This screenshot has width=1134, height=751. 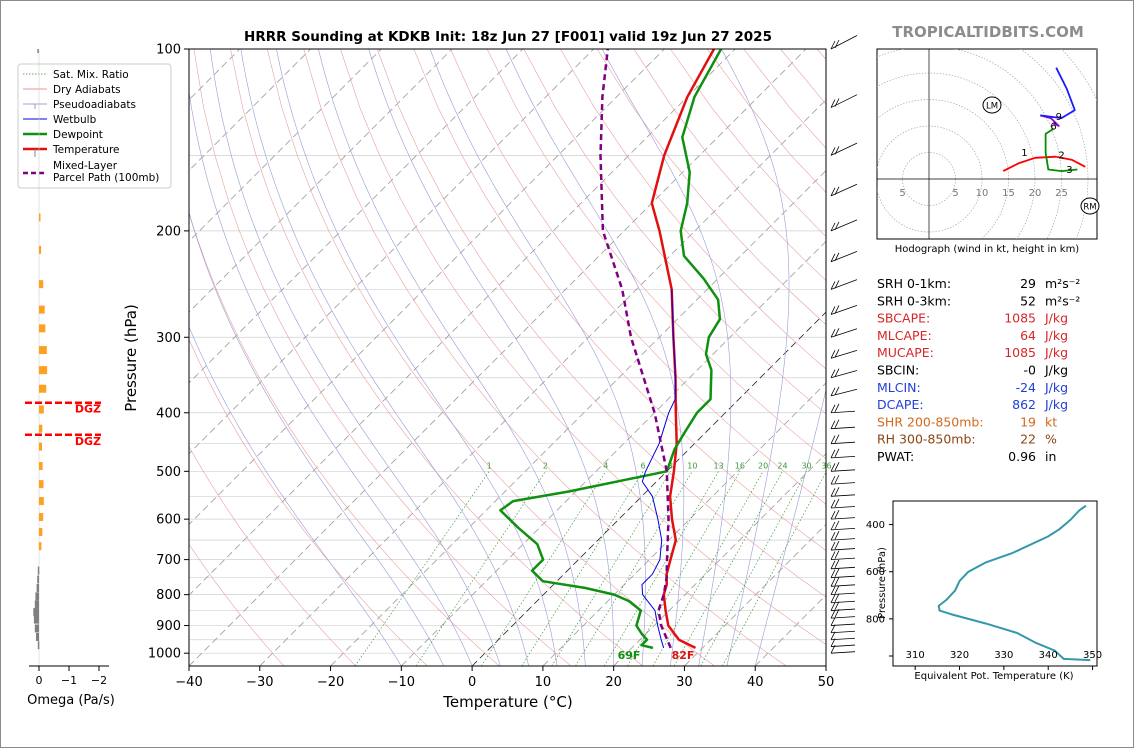 I want to click on index-label: SRH 0-3km:, so click(x=914, y=300).